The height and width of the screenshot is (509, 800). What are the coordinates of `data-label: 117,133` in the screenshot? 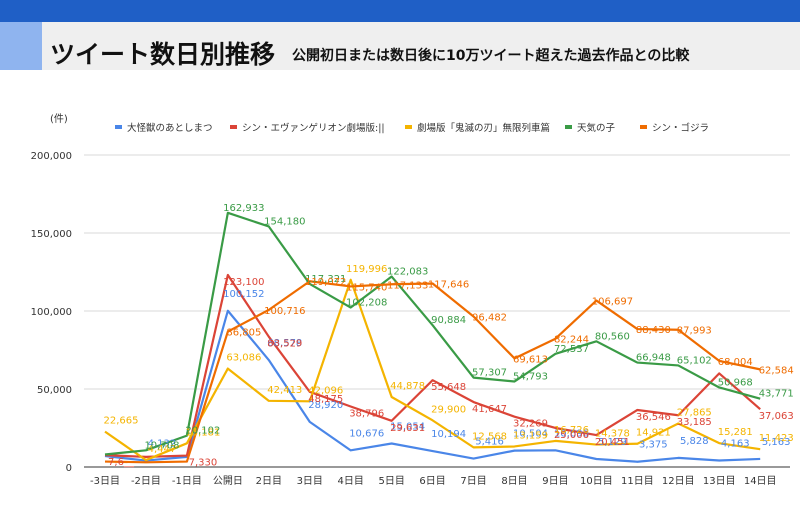 It's located at (407, 285).